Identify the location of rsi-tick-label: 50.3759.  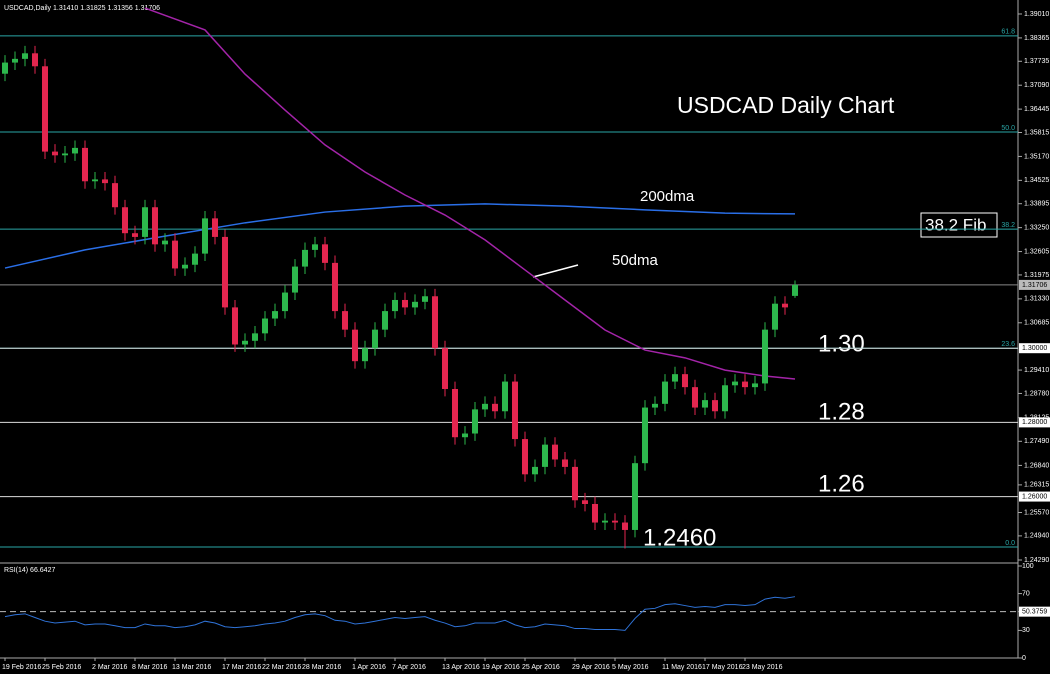
(1034, 611).